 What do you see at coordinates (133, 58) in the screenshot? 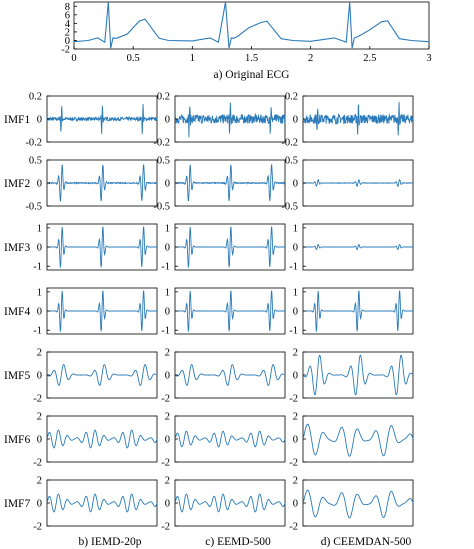
I see `original-ecg-x-tick-label: 0.5` at bounding box center [133, 58].